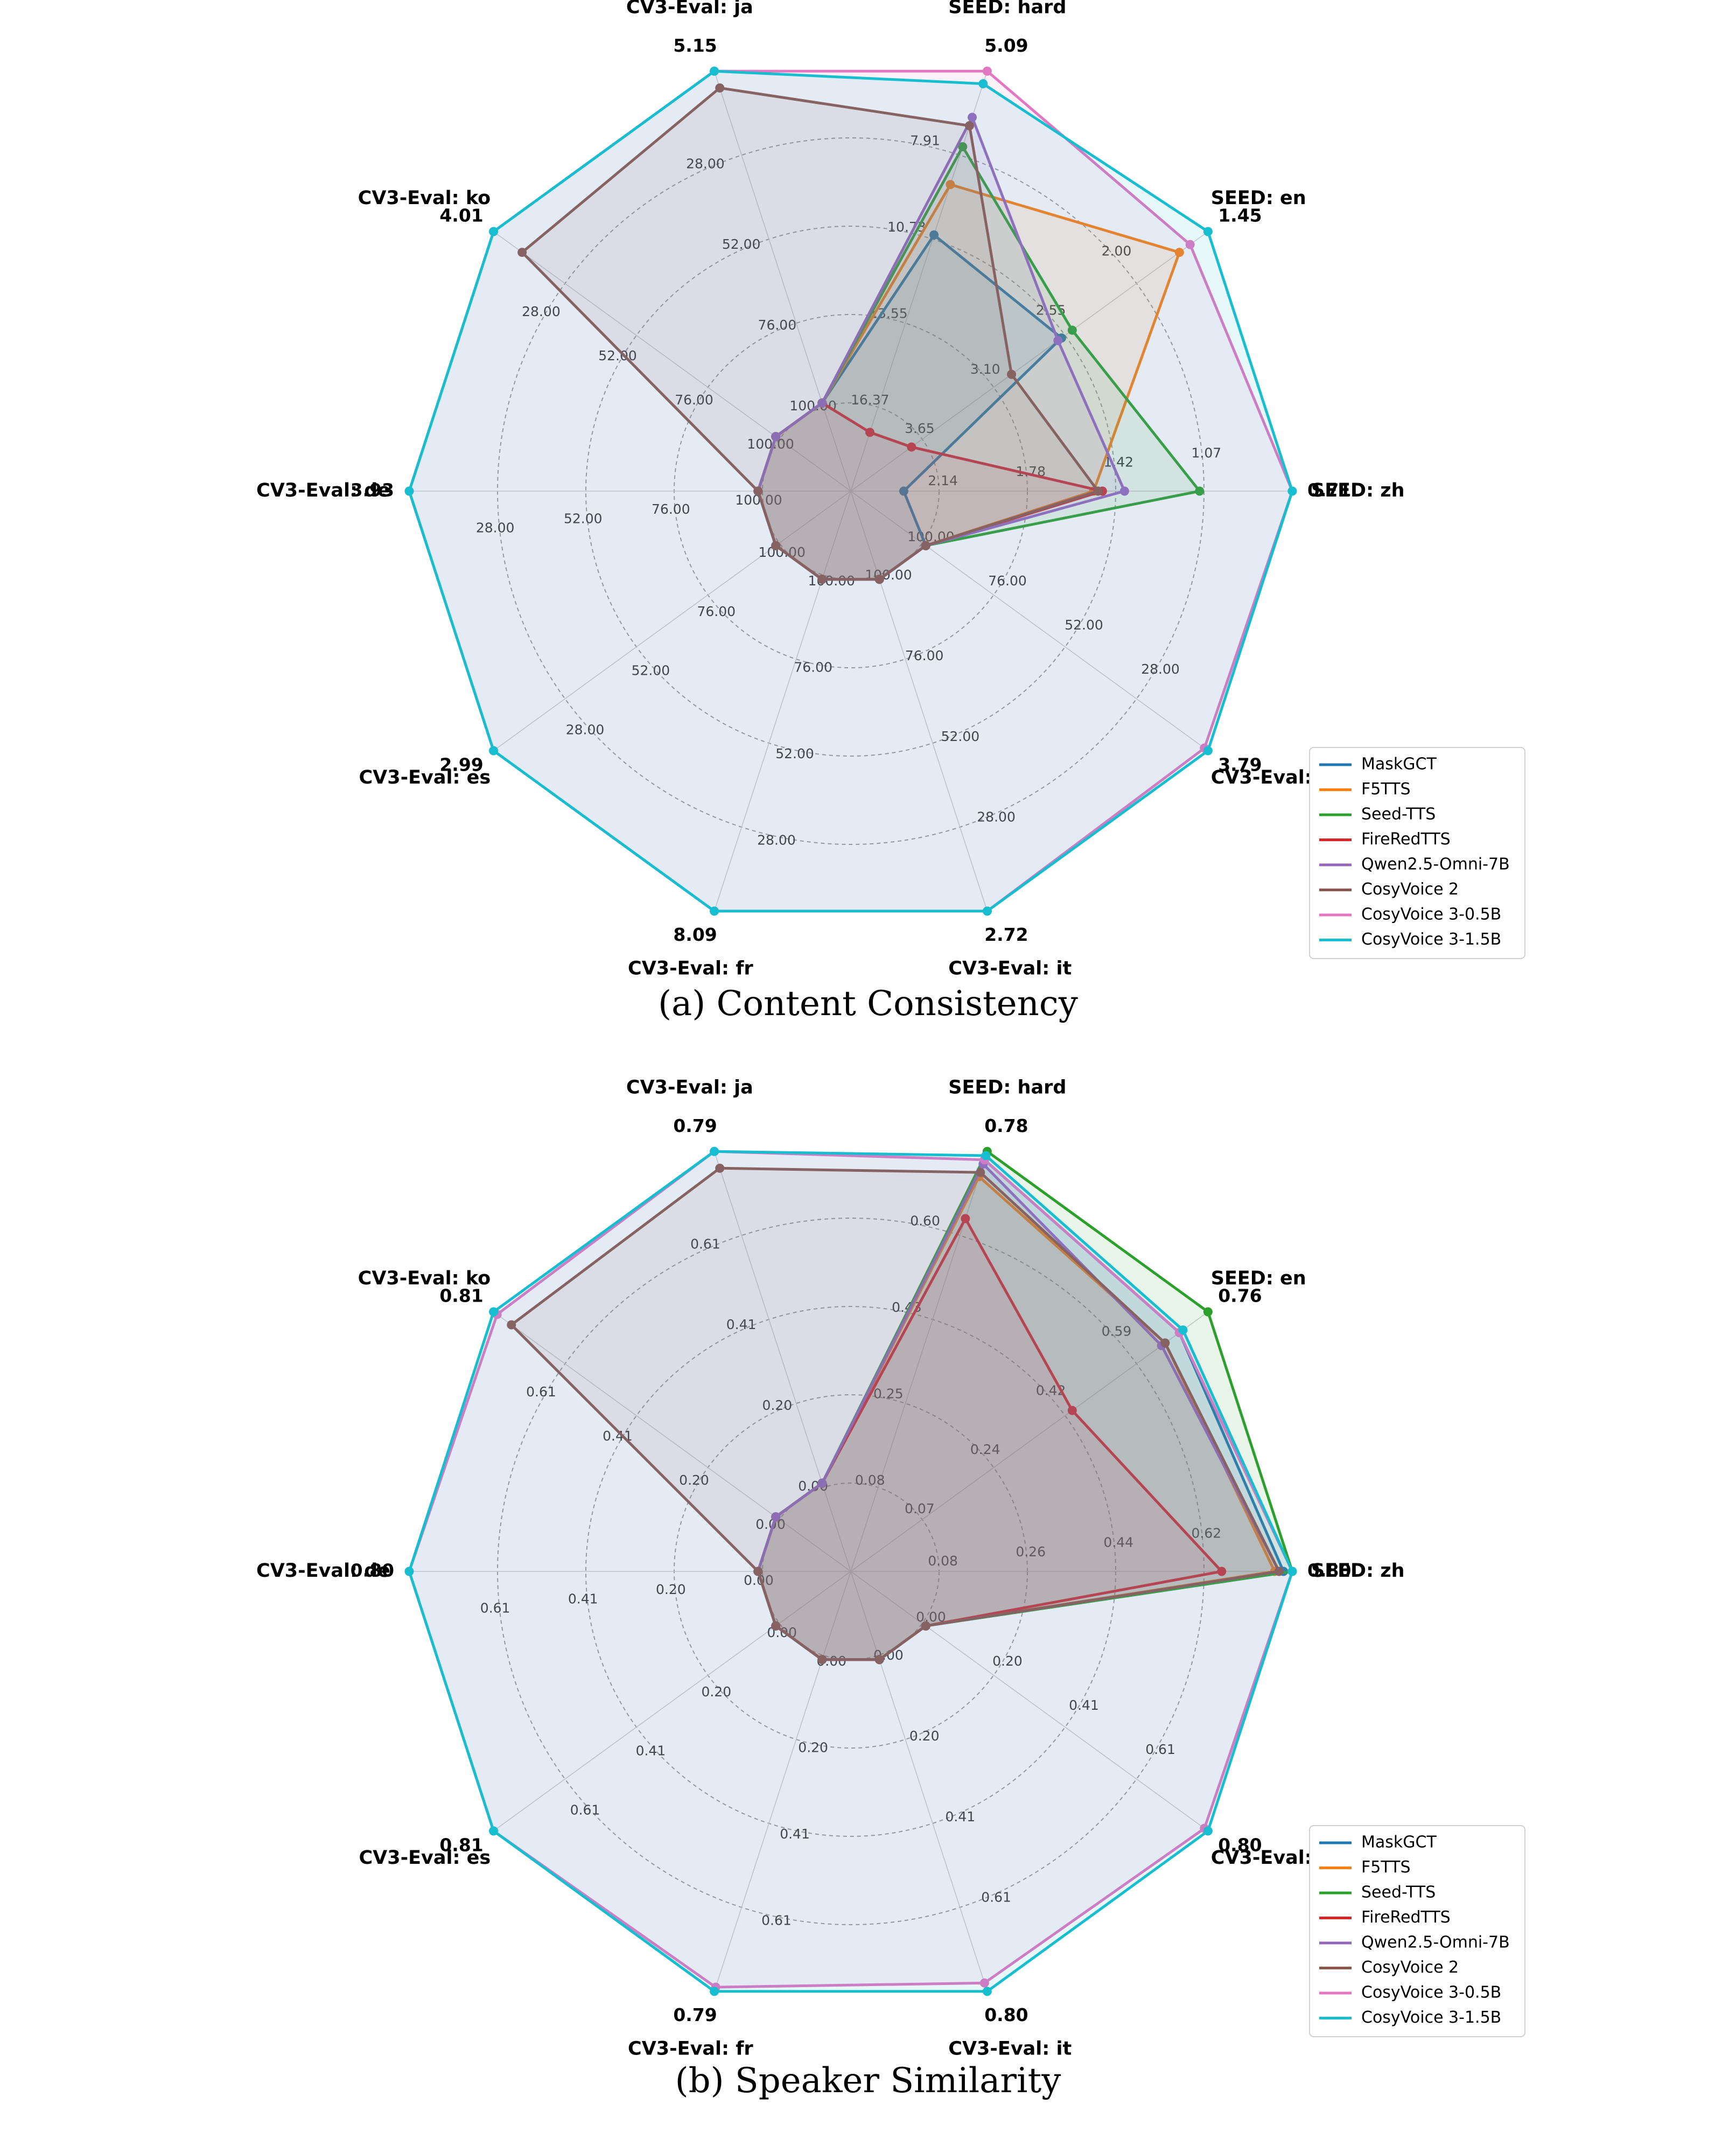  Describe the element at coordinates (1118, 1542) in the screenshot. I see `ring-tick-label: 0.44` at that location.